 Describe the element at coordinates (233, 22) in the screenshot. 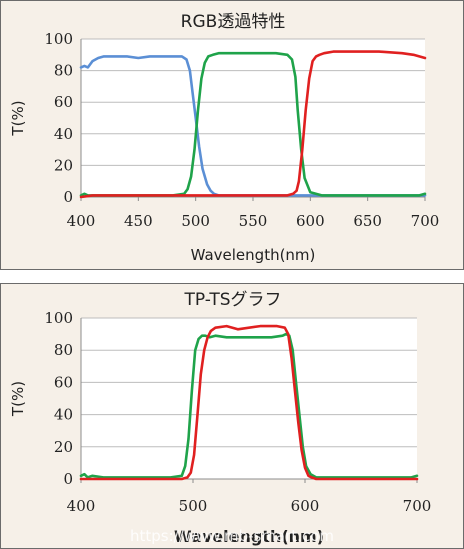

I see `chart-title: RGB透過特性` at that location.